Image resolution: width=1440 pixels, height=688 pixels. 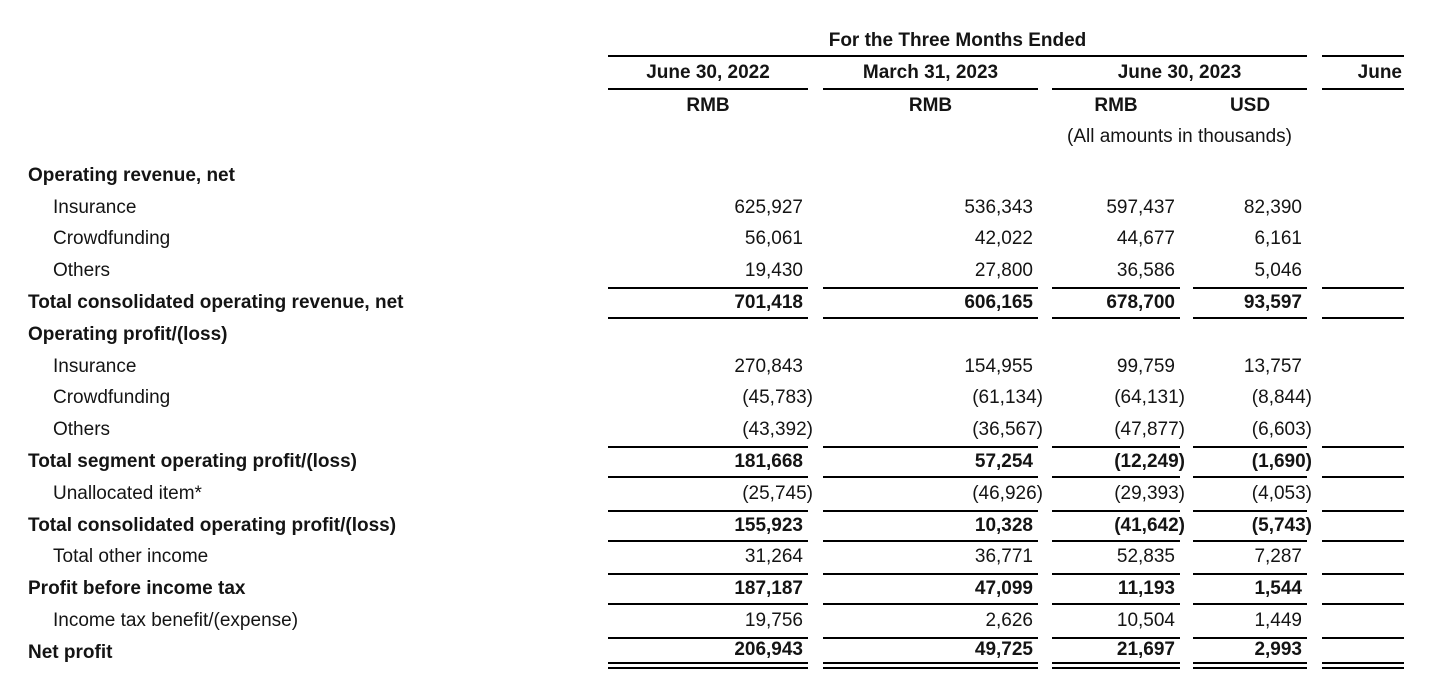 What do you see at coordinates (708, 652) in the screenshot?
I see `value-cell: 206,943` at bounding box center [708, 652].